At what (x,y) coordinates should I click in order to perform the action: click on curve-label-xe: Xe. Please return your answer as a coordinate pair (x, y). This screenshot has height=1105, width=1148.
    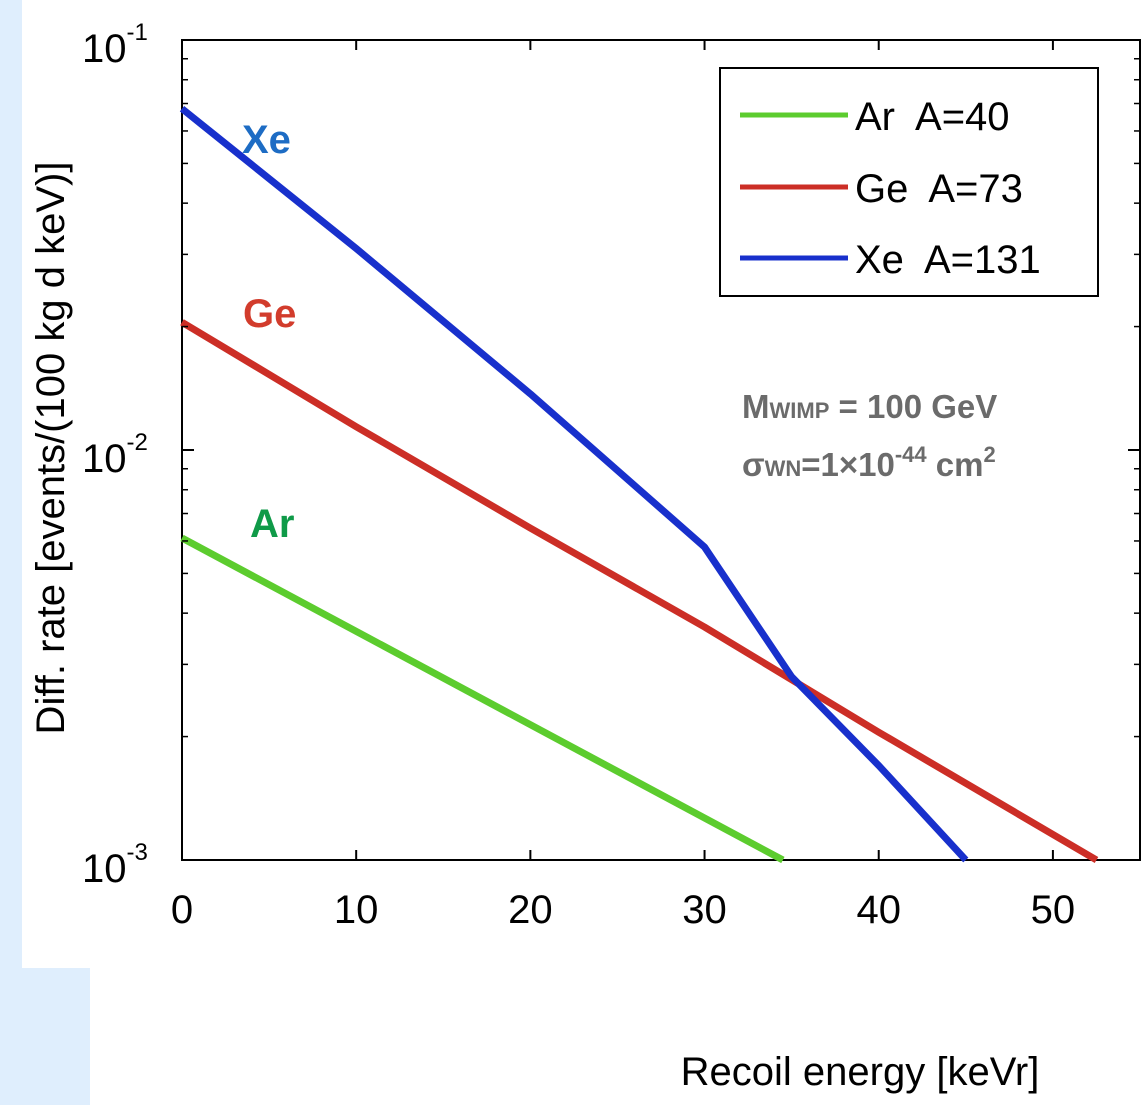
    Looking at the image, I should click on (266, 140).